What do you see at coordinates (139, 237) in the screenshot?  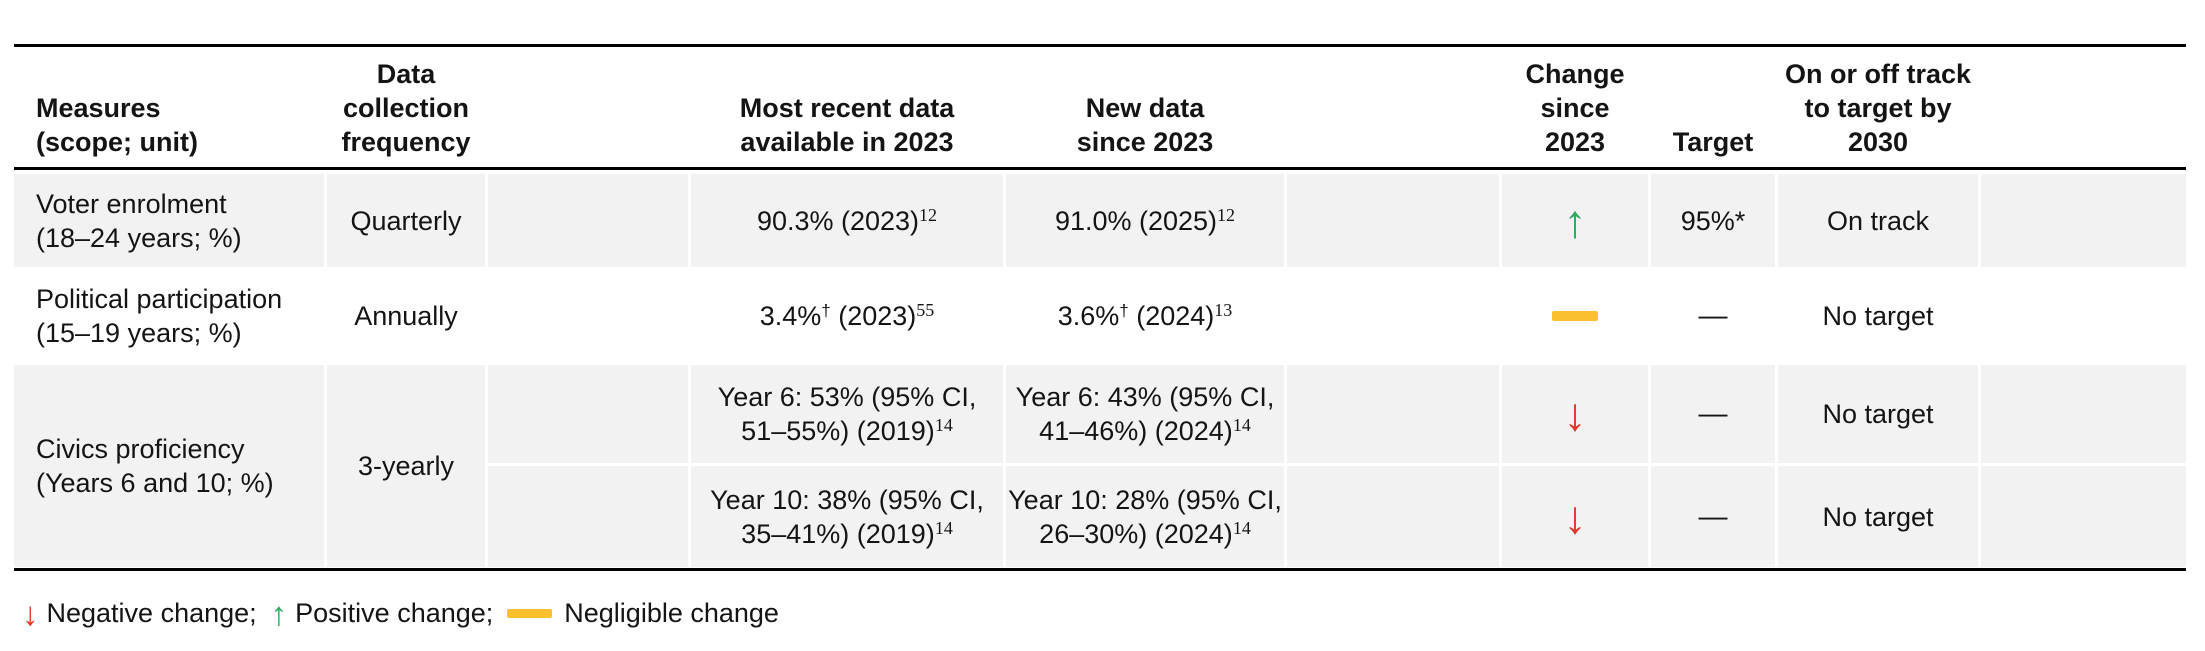 I see `measure-scope: (18–24 years; %)` at bounding box center [139, 237].